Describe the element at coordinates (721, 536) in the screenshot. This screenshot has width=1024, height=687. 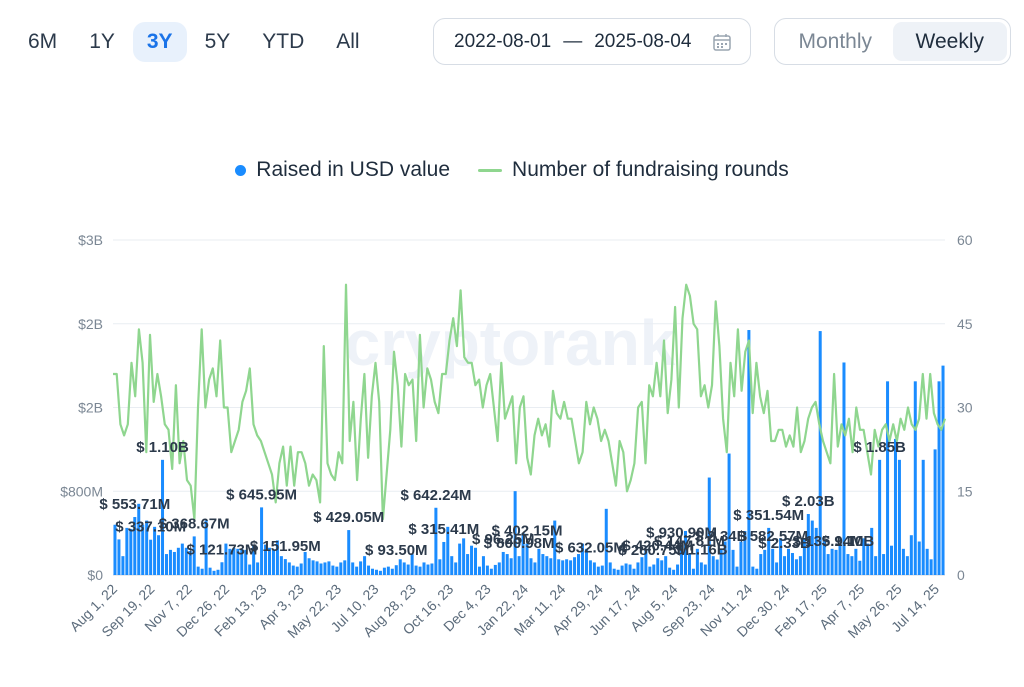
I see `data-label: $ 2.34B` at that location.